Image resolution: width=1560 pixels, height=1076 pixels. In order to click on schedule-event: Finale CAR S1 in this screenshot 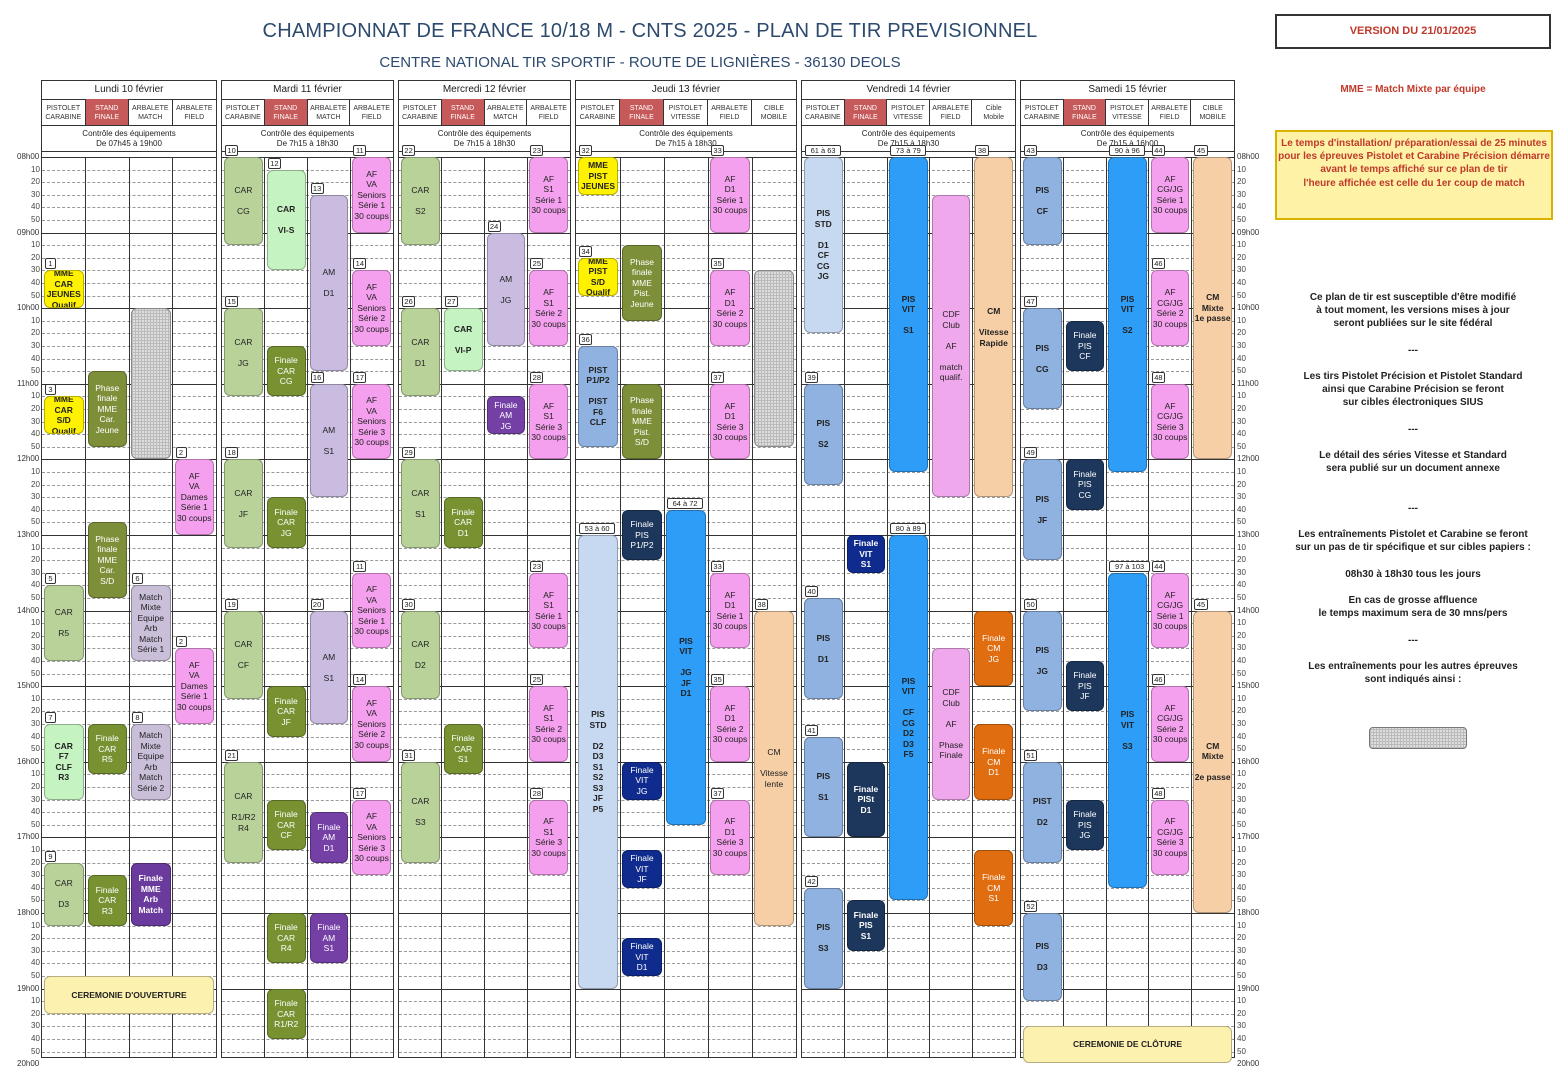, I will do `click(463, 749)`.